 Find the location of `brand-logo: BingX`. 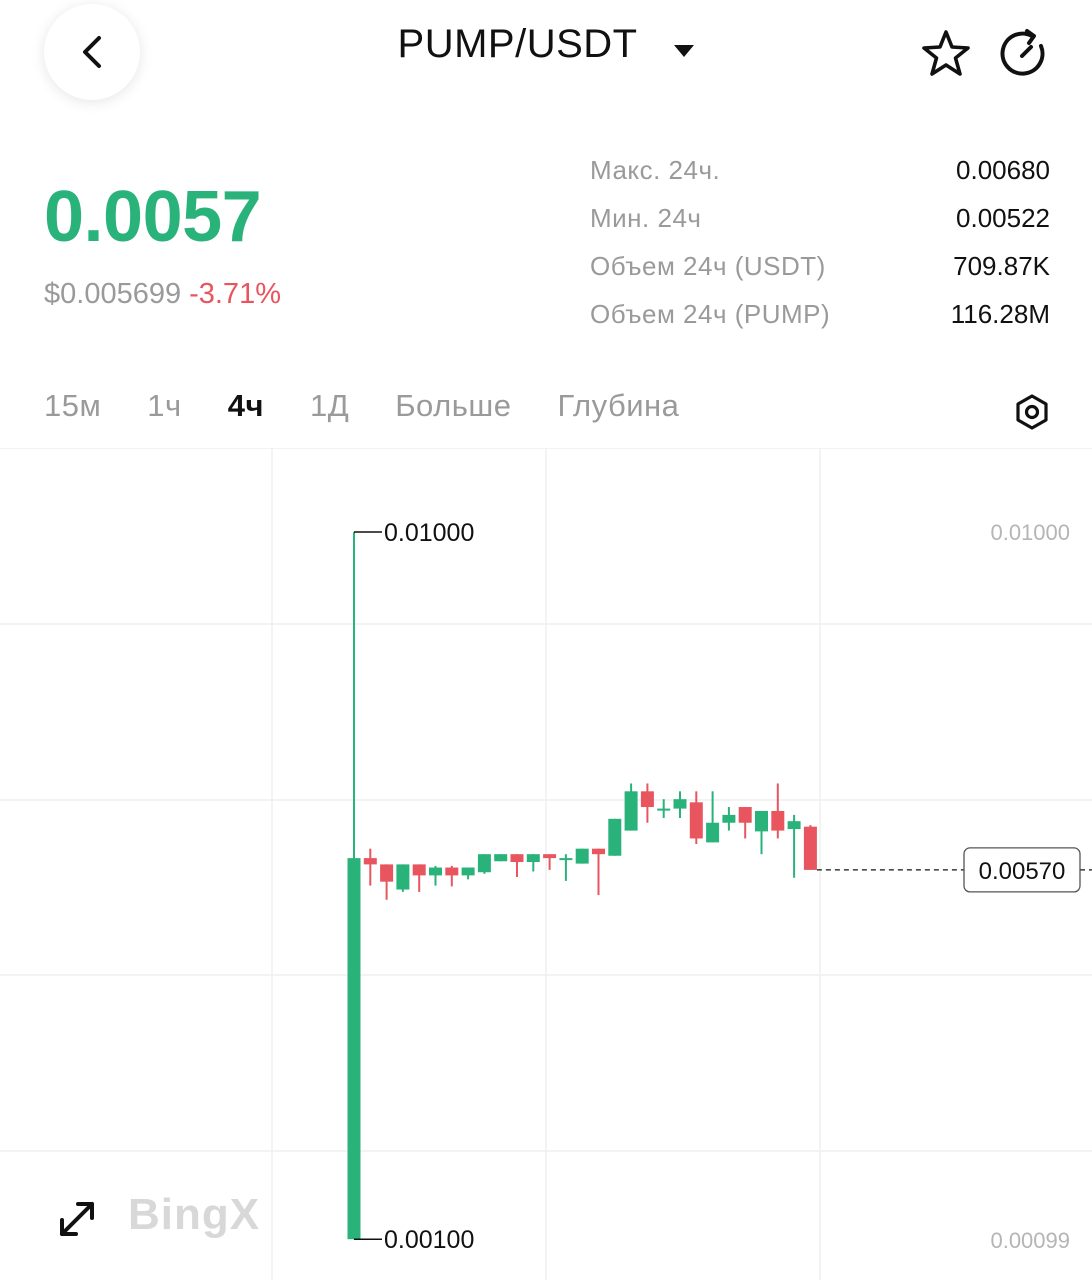

brand-logo: BingX is located at coordinates (194, 1214).